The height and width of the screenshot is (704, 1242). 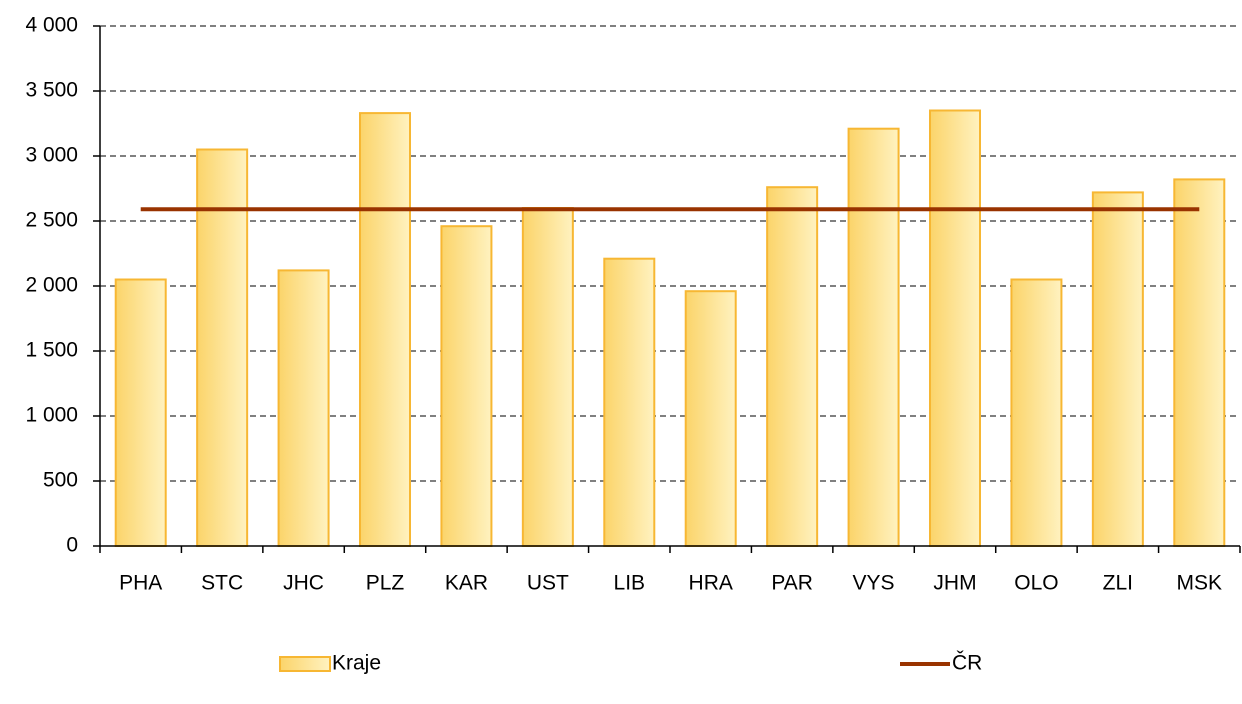 What do you see at coordinates (1118, 583) in the screenshot?
I see `x-tick-label: ZLI` at bounding box center [1118, 583].